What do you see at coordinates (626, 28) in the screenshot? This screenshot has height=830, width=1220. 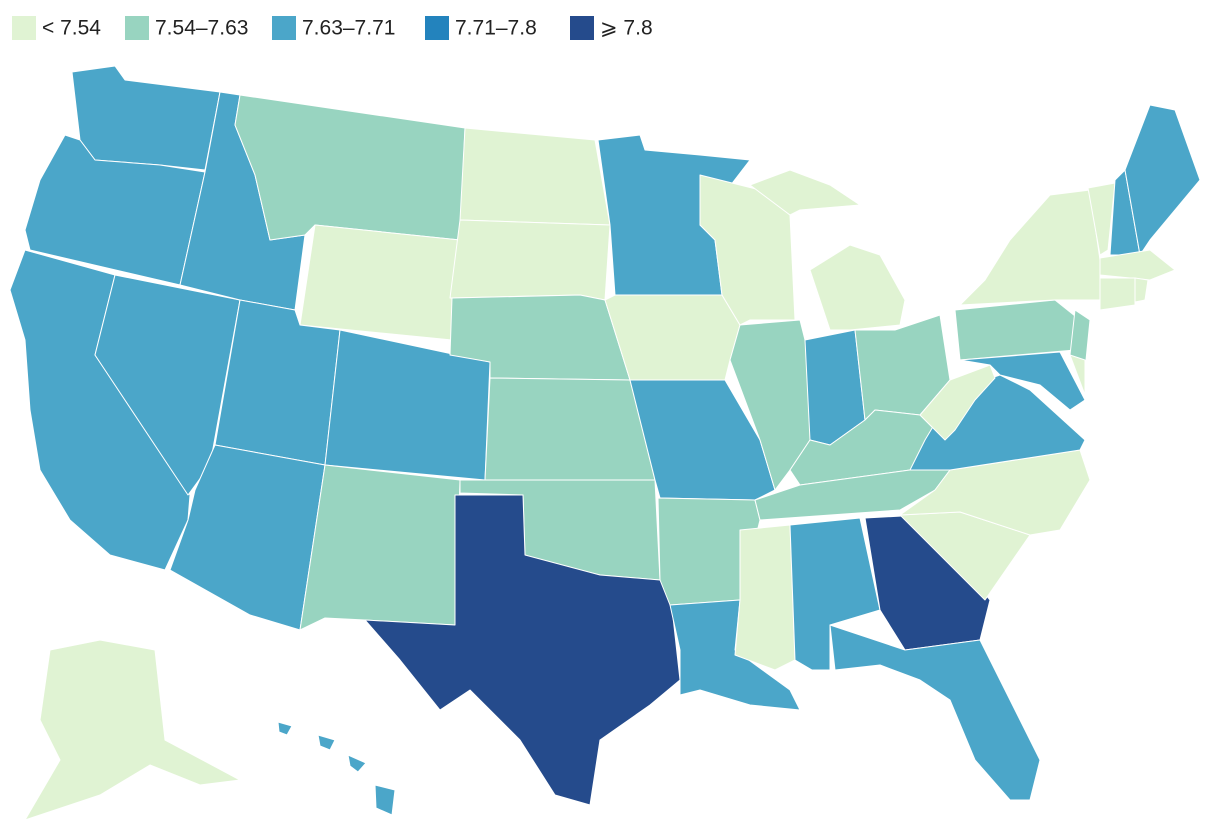 I see `legend-label: ⩾ 7.8` at bounding box center [626, 28].